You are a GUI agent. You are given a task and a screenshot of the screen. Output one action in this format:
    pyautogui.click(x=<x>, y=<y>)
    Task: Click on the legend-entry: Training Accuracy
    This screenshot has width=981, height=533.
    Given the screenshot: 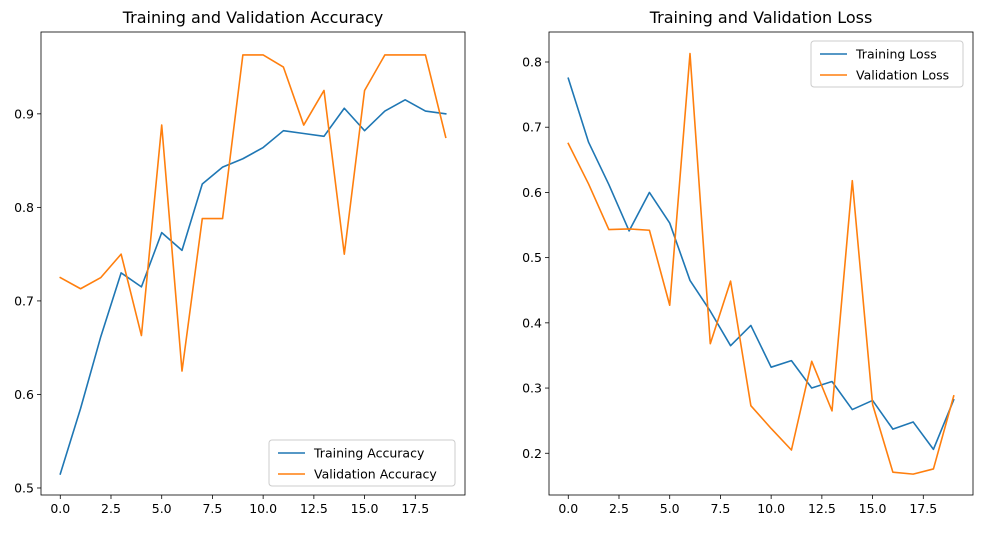 What is the action you would take?
    pyautogui.click(x=369, y=453)
    